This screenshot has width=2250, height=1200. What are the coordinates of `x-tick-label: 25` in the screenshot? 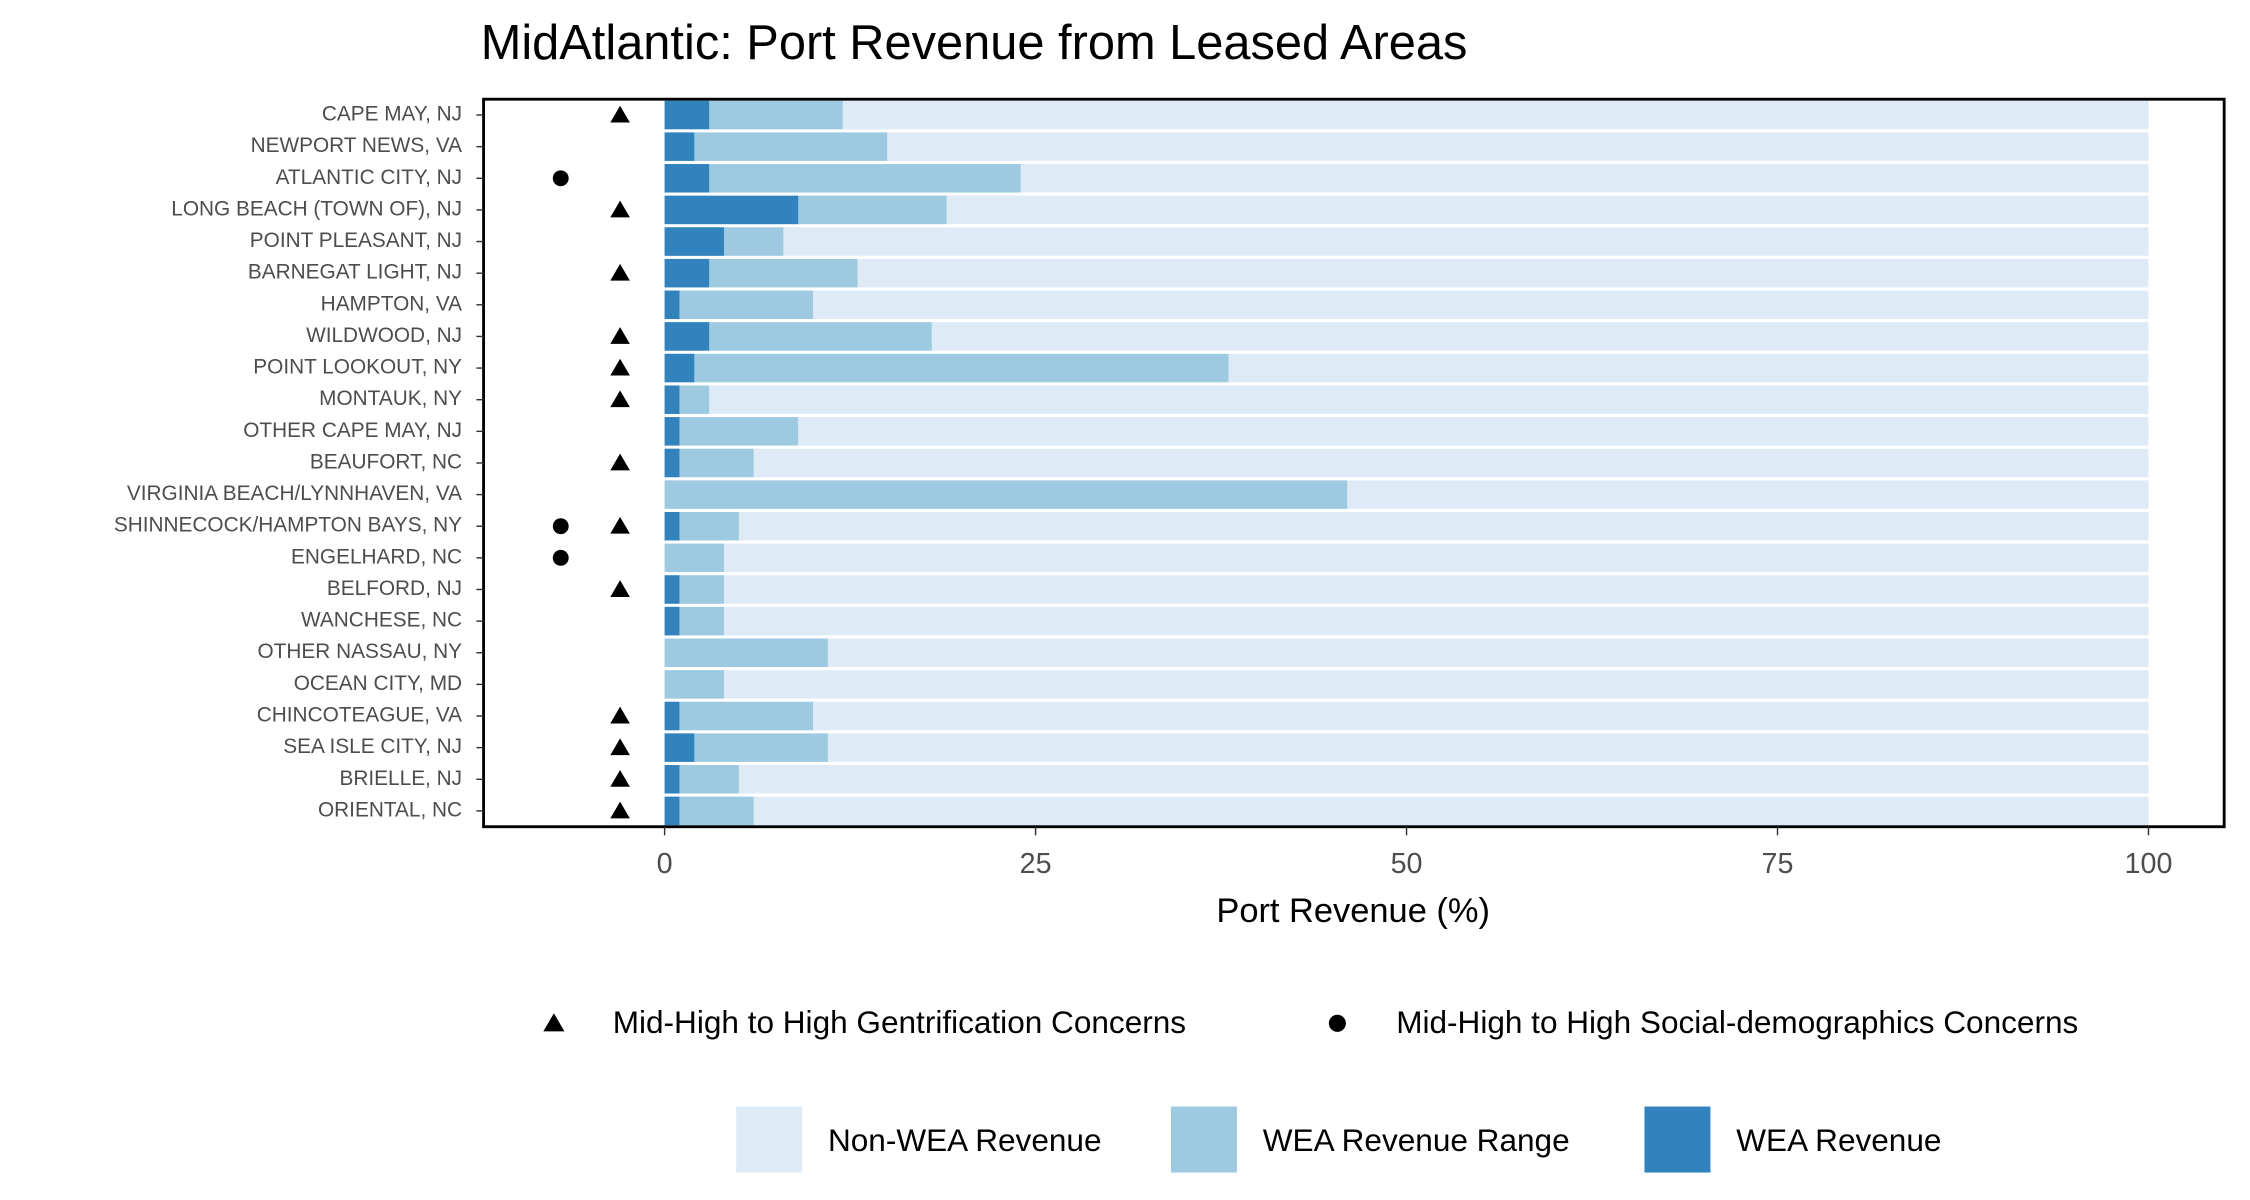 It's located at (1036, 864).